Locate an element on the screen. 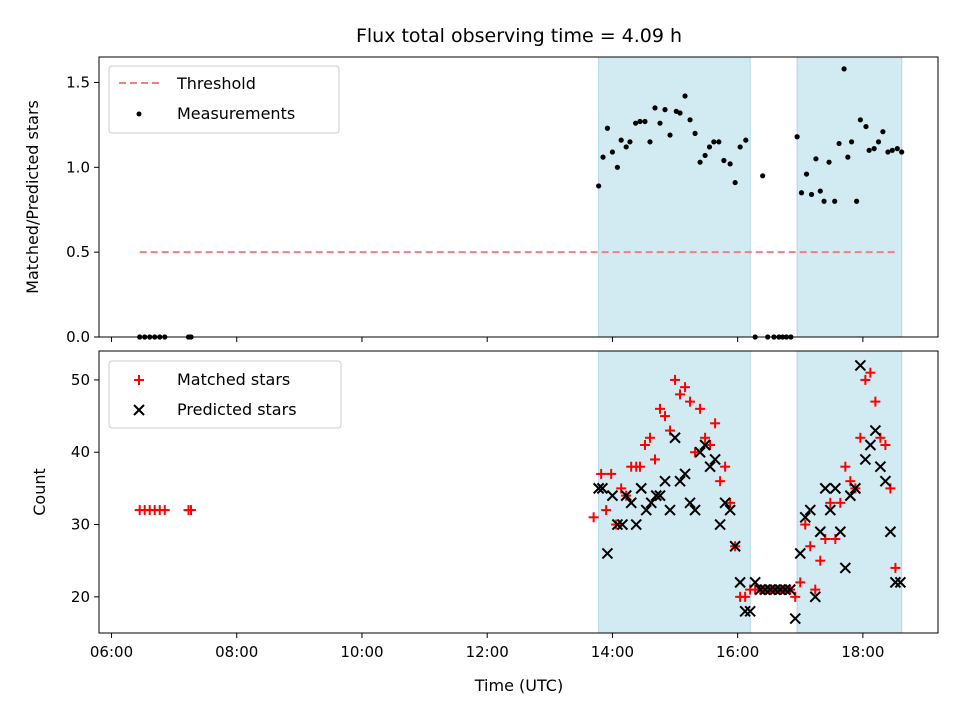  x-tick-label: 06:00 is located at coordinates (111, 652).